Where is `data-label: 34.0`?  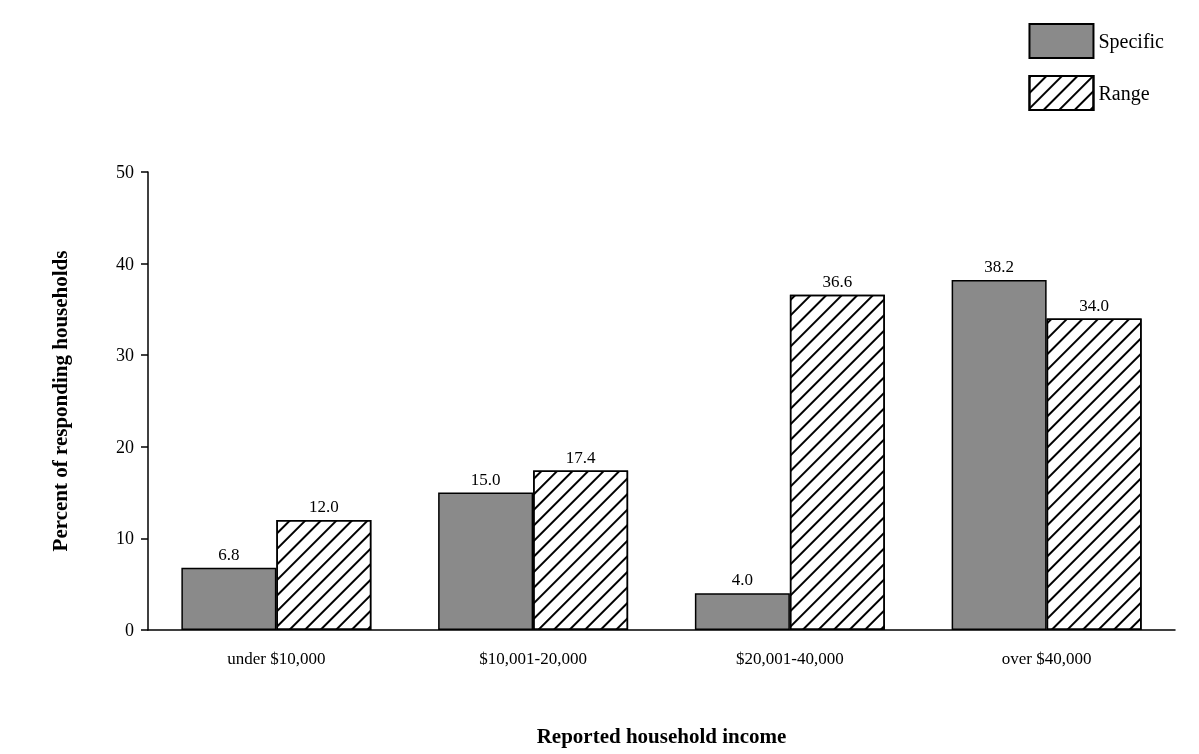 data-label: 34.0 is located at coordinates (1094, 305).